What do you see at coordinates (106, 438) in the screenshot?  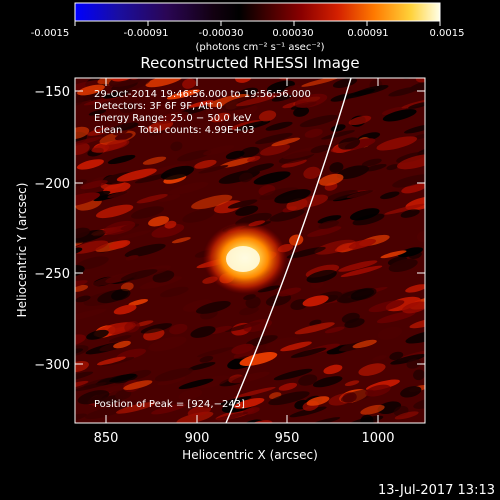 I see `x-tick-label: 850` at bounding box center [106, 438].